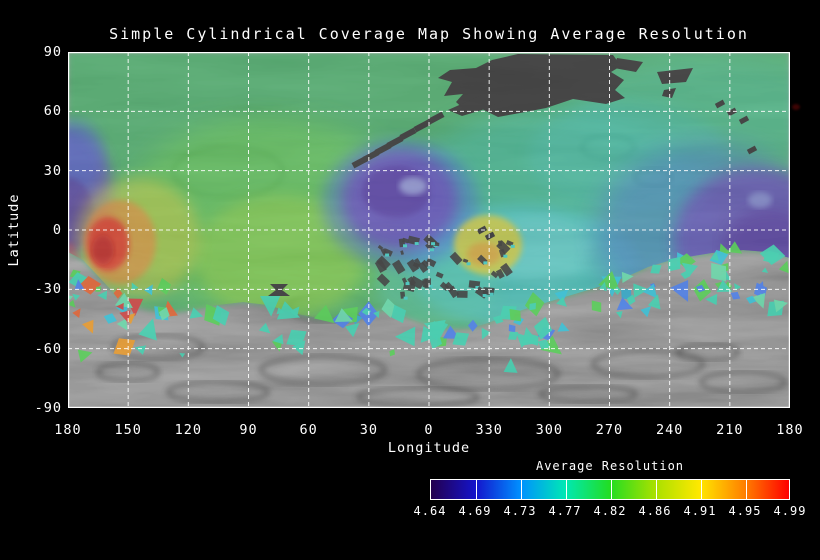 This screenshot has height=560, width=820. What do you see at coordinates (248, 430) in the screenshot?
I see `x-tick-3-90: 90` at bounding box center [248, 430].